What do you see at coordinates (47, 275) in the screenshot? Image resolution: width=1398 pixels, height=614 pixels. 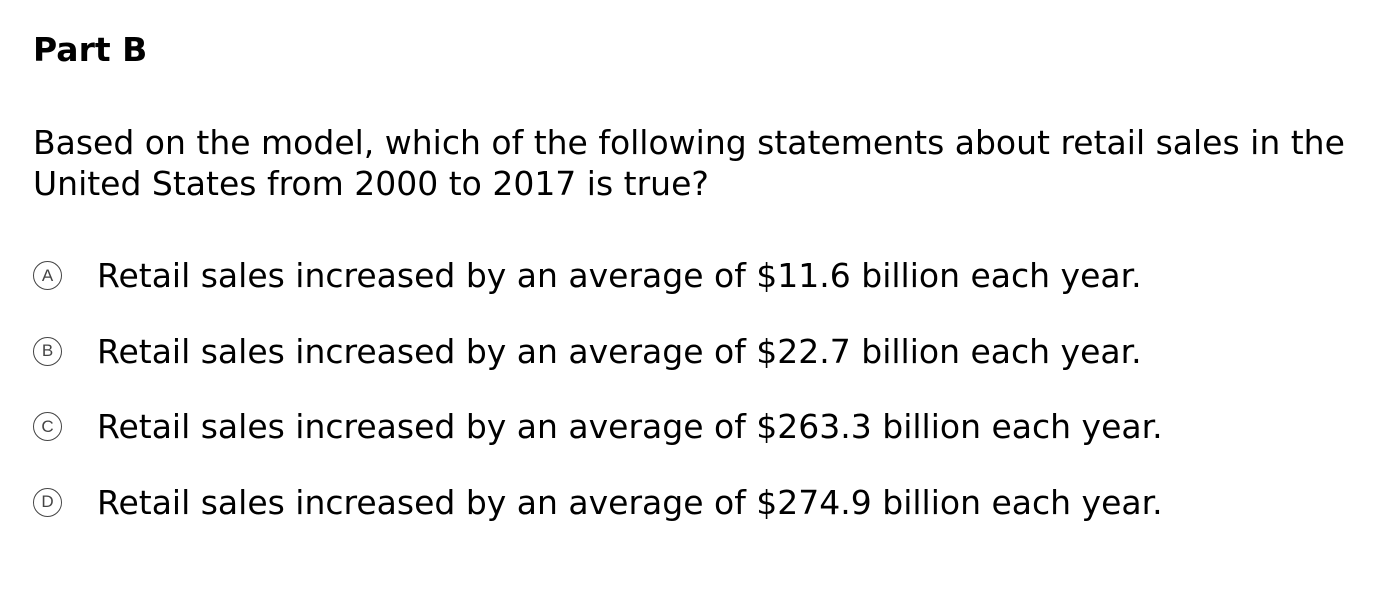 I see `option-a-letter-icon: A` at bounding box center [47, 275].